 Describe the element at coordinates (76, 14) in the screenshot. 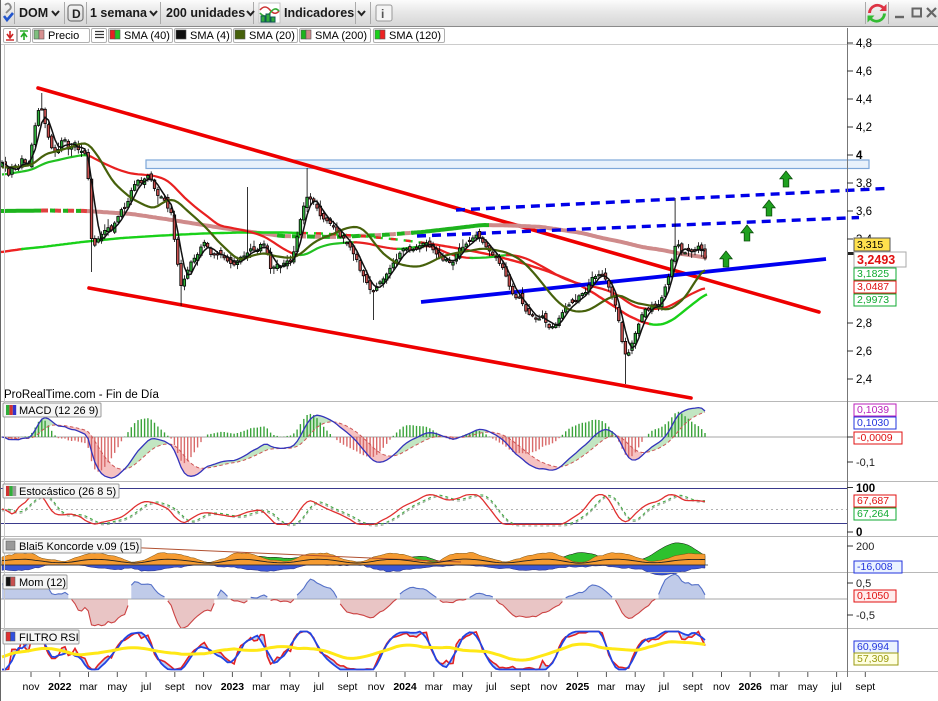

I see `svg-text: D` at that location.